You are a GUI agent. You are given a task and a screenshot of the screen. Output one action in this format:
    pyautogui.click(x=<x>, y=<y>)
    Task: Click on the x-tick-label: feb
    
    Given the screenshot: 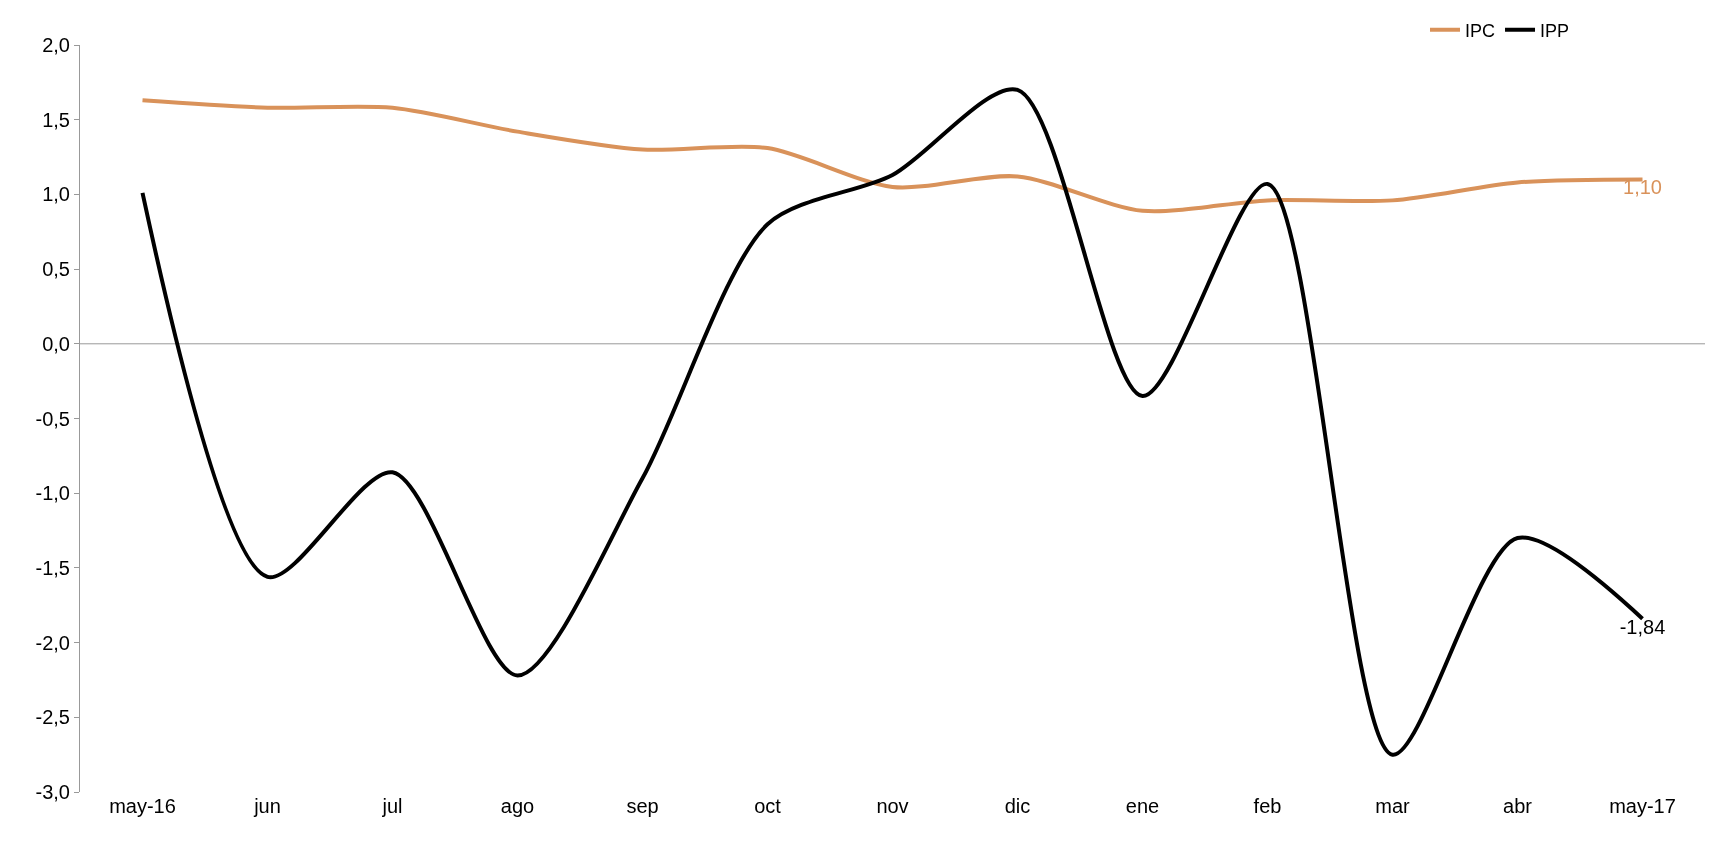 What is the action you would take?
    pyautogui.click(x=1267, y=806)
    